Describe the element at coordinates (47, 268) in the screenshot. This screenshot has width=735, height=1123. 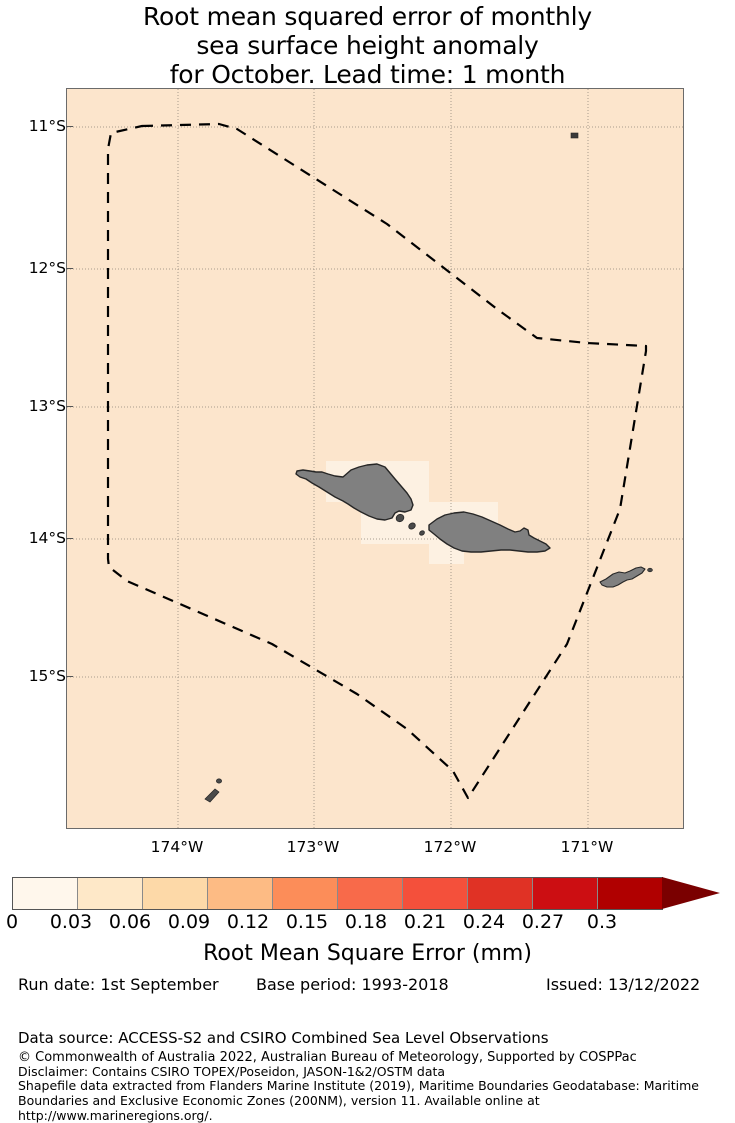
I see `y-tick-12s: 12°S` at that location.